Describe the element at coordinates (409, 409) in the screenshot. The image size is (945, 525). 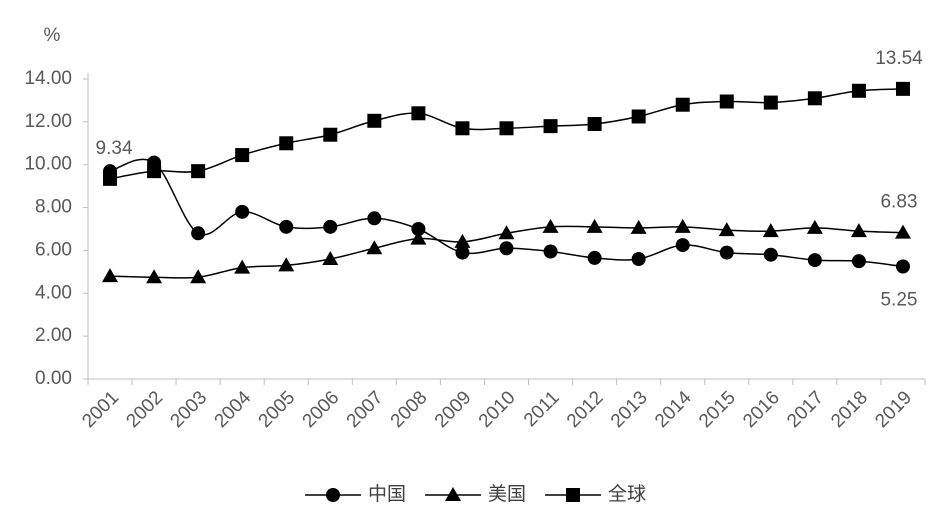
I see `x-tick-label: 2008` at that location.